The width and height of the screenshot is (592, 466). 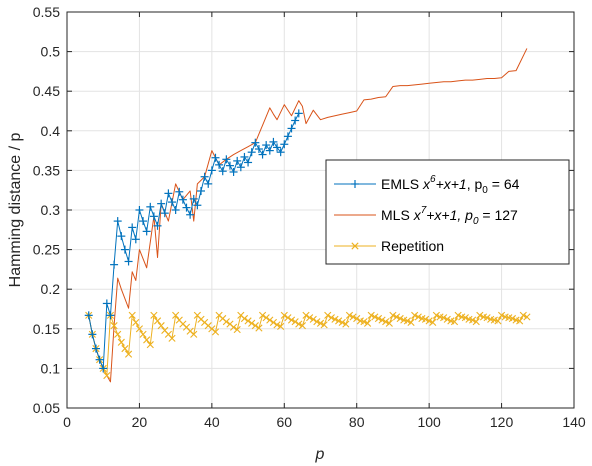 I want to click on y-tick-label: 0.35, so click(x=46, y=170).